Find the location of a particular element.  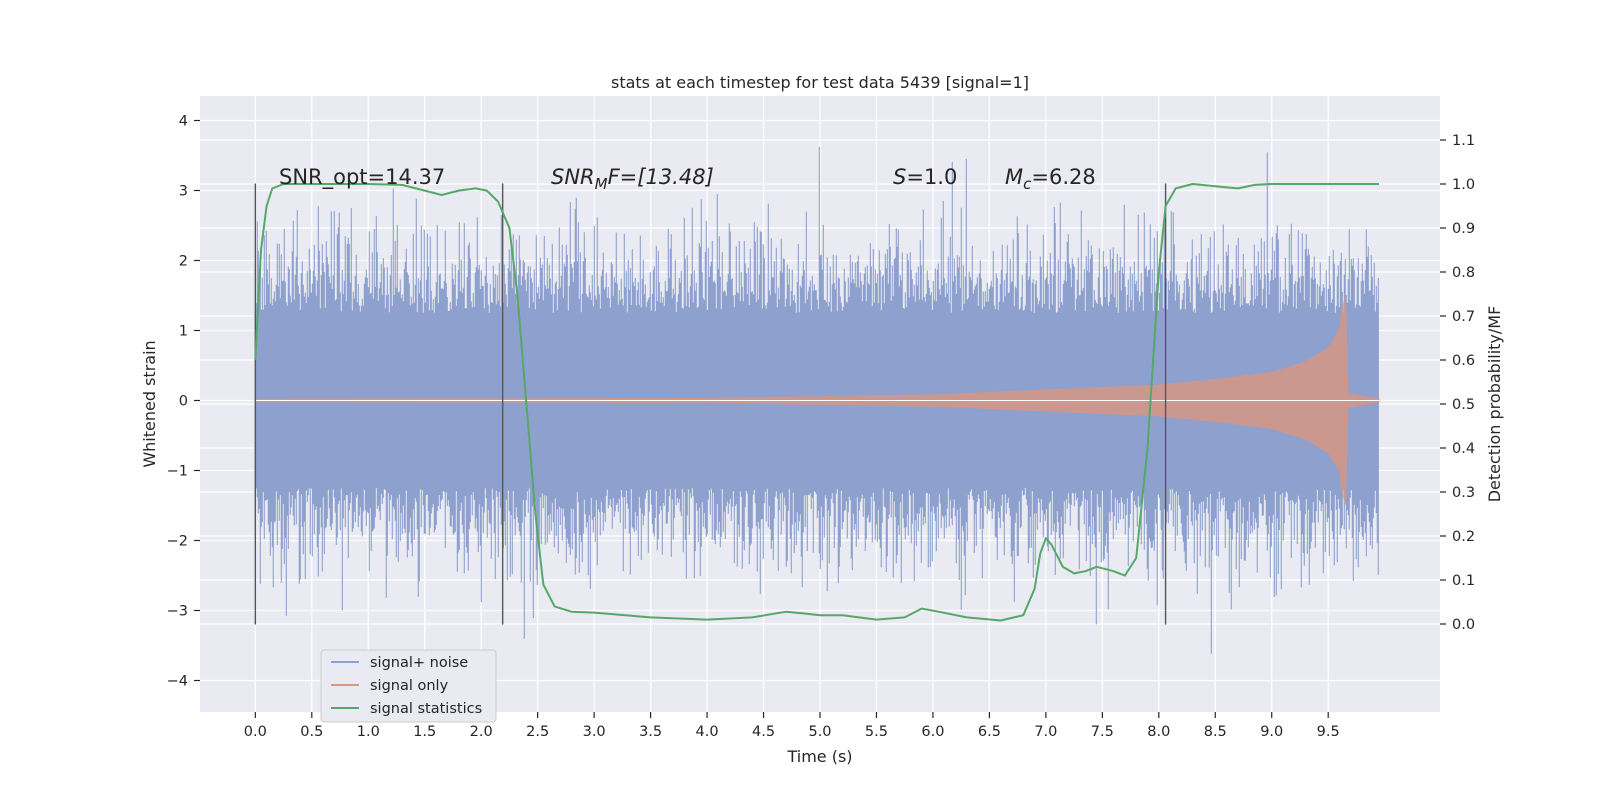

y-tick-label-right: 0.7 is located at coordinates (1463, 317).